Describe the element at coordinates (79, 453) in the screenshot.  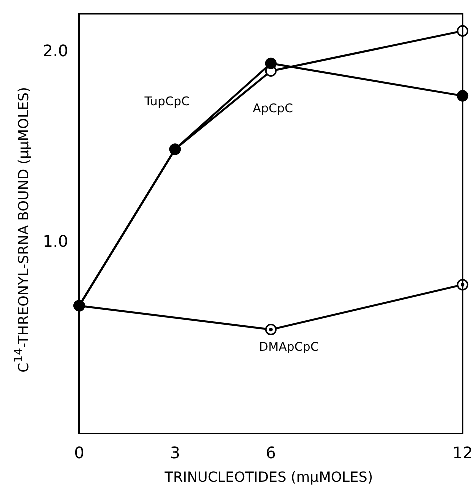
I see `x-tick-label: 0` at that location.